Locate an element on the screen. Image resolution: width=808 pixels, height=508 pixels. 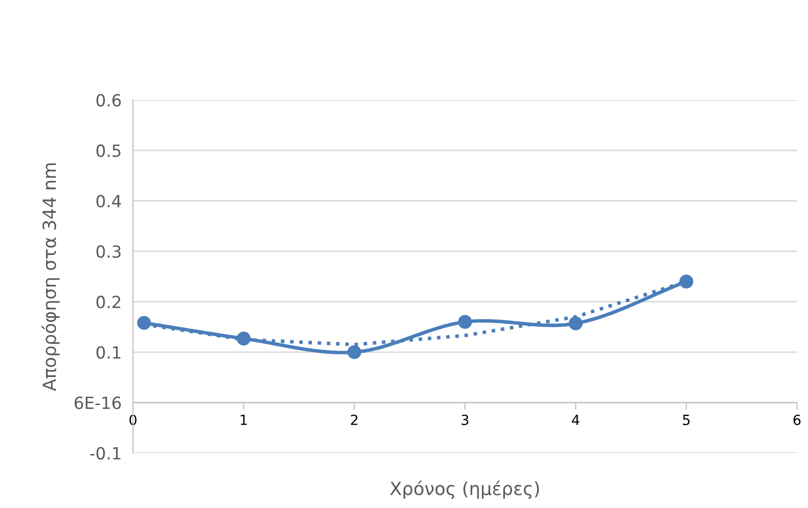
x-tick-label: 6 is located at coordinates (797, 420).